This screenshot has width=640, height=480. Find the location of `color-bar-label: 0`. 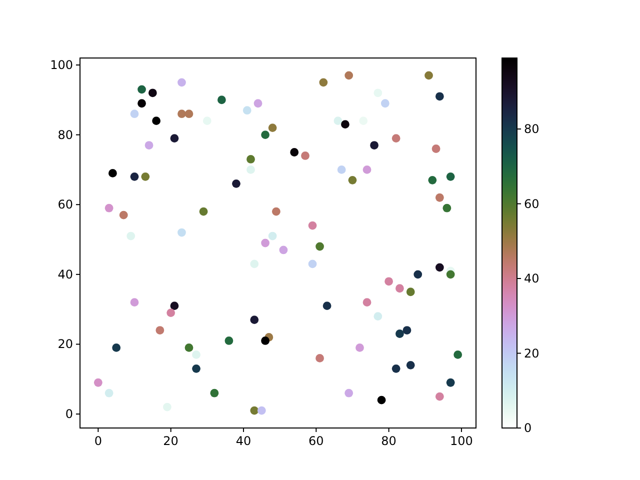

color-bar-label: 0 is located at coordinates (528, 428).